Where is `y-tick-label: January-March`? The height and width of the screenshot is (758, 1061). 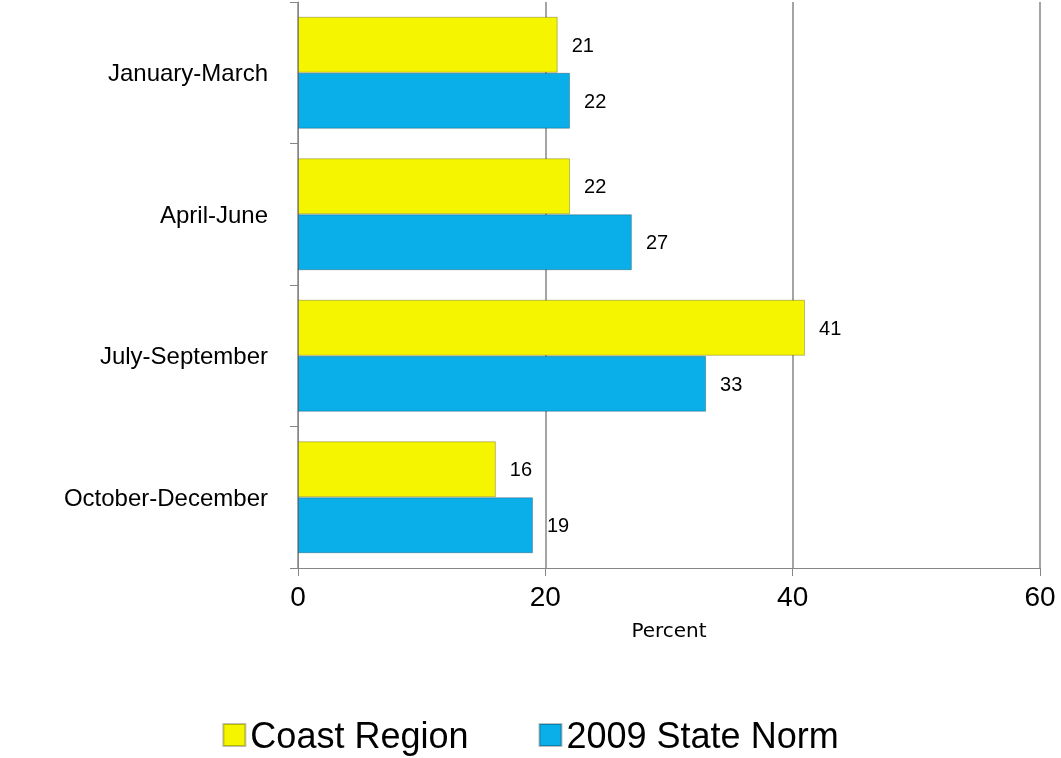
y-tick-label: January-March is located at coordinates (187, 73).